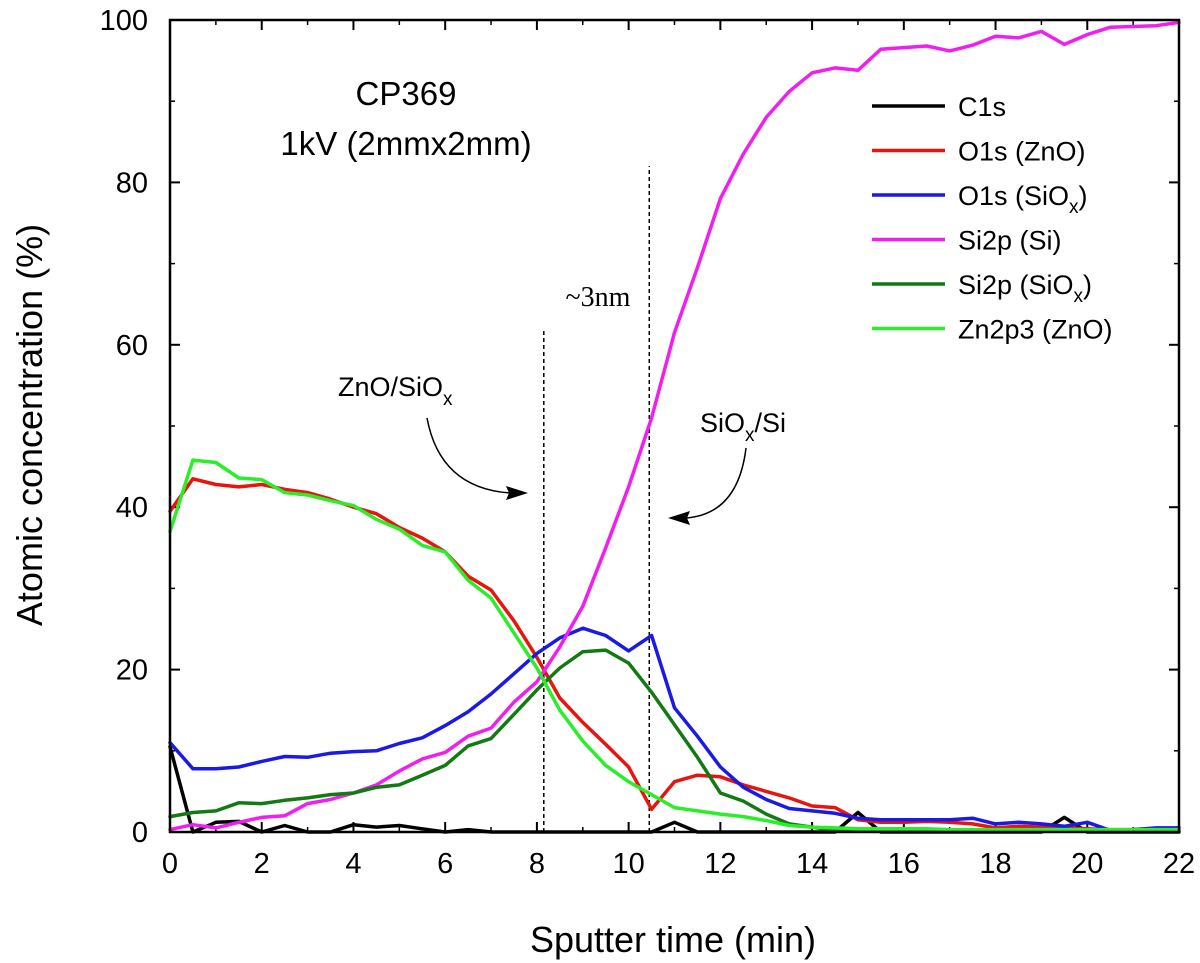 This screenshot has width=1200, height=963. What do you see at coordinates (598, 297) in the screenshot?
I see `thickness-label: ~3nm` at bounding box center [598, 297].